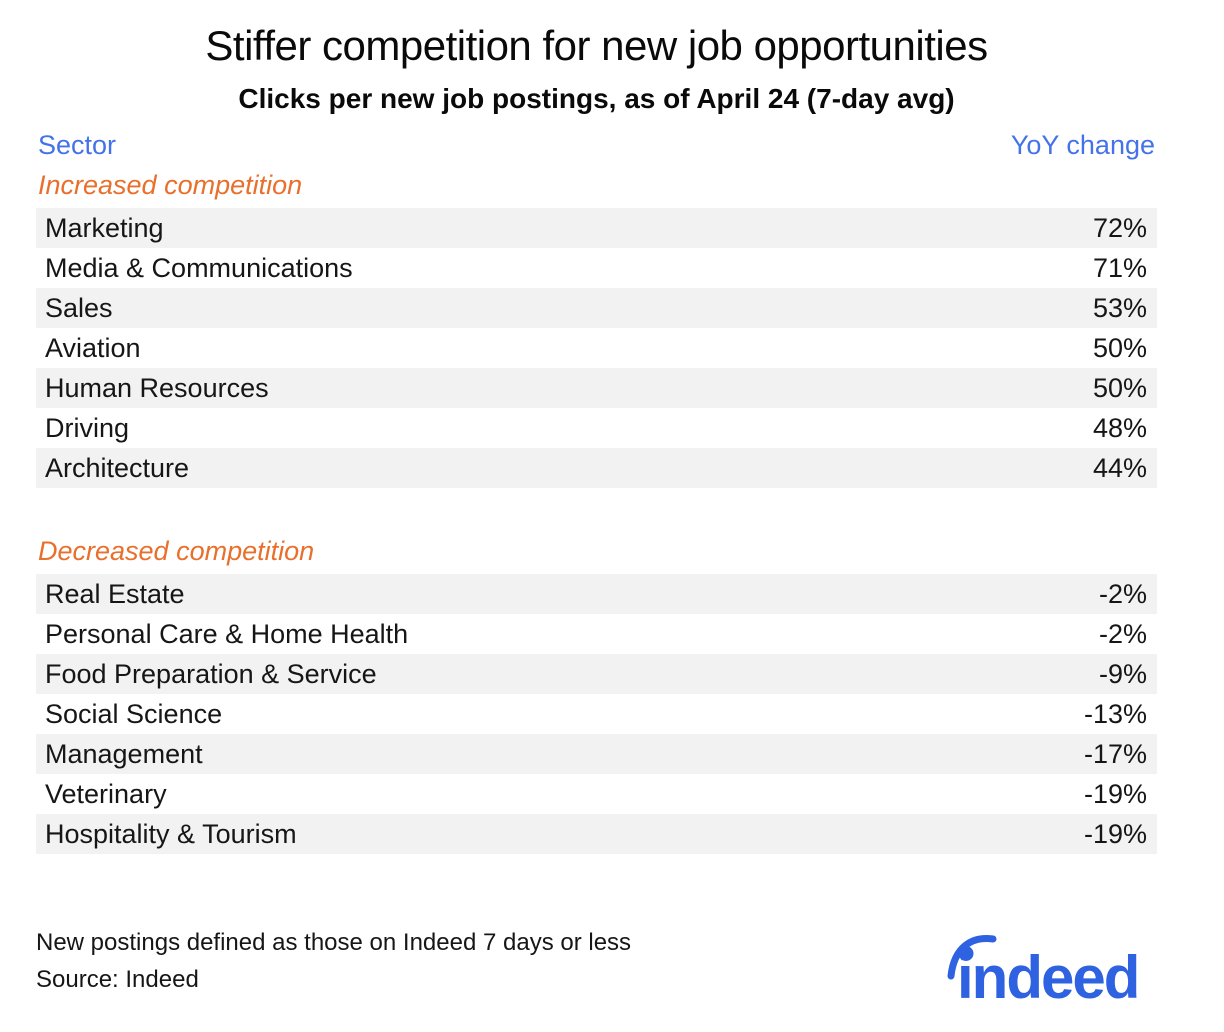  I want to click on table-row: Driving 48%, so click(596, 428).